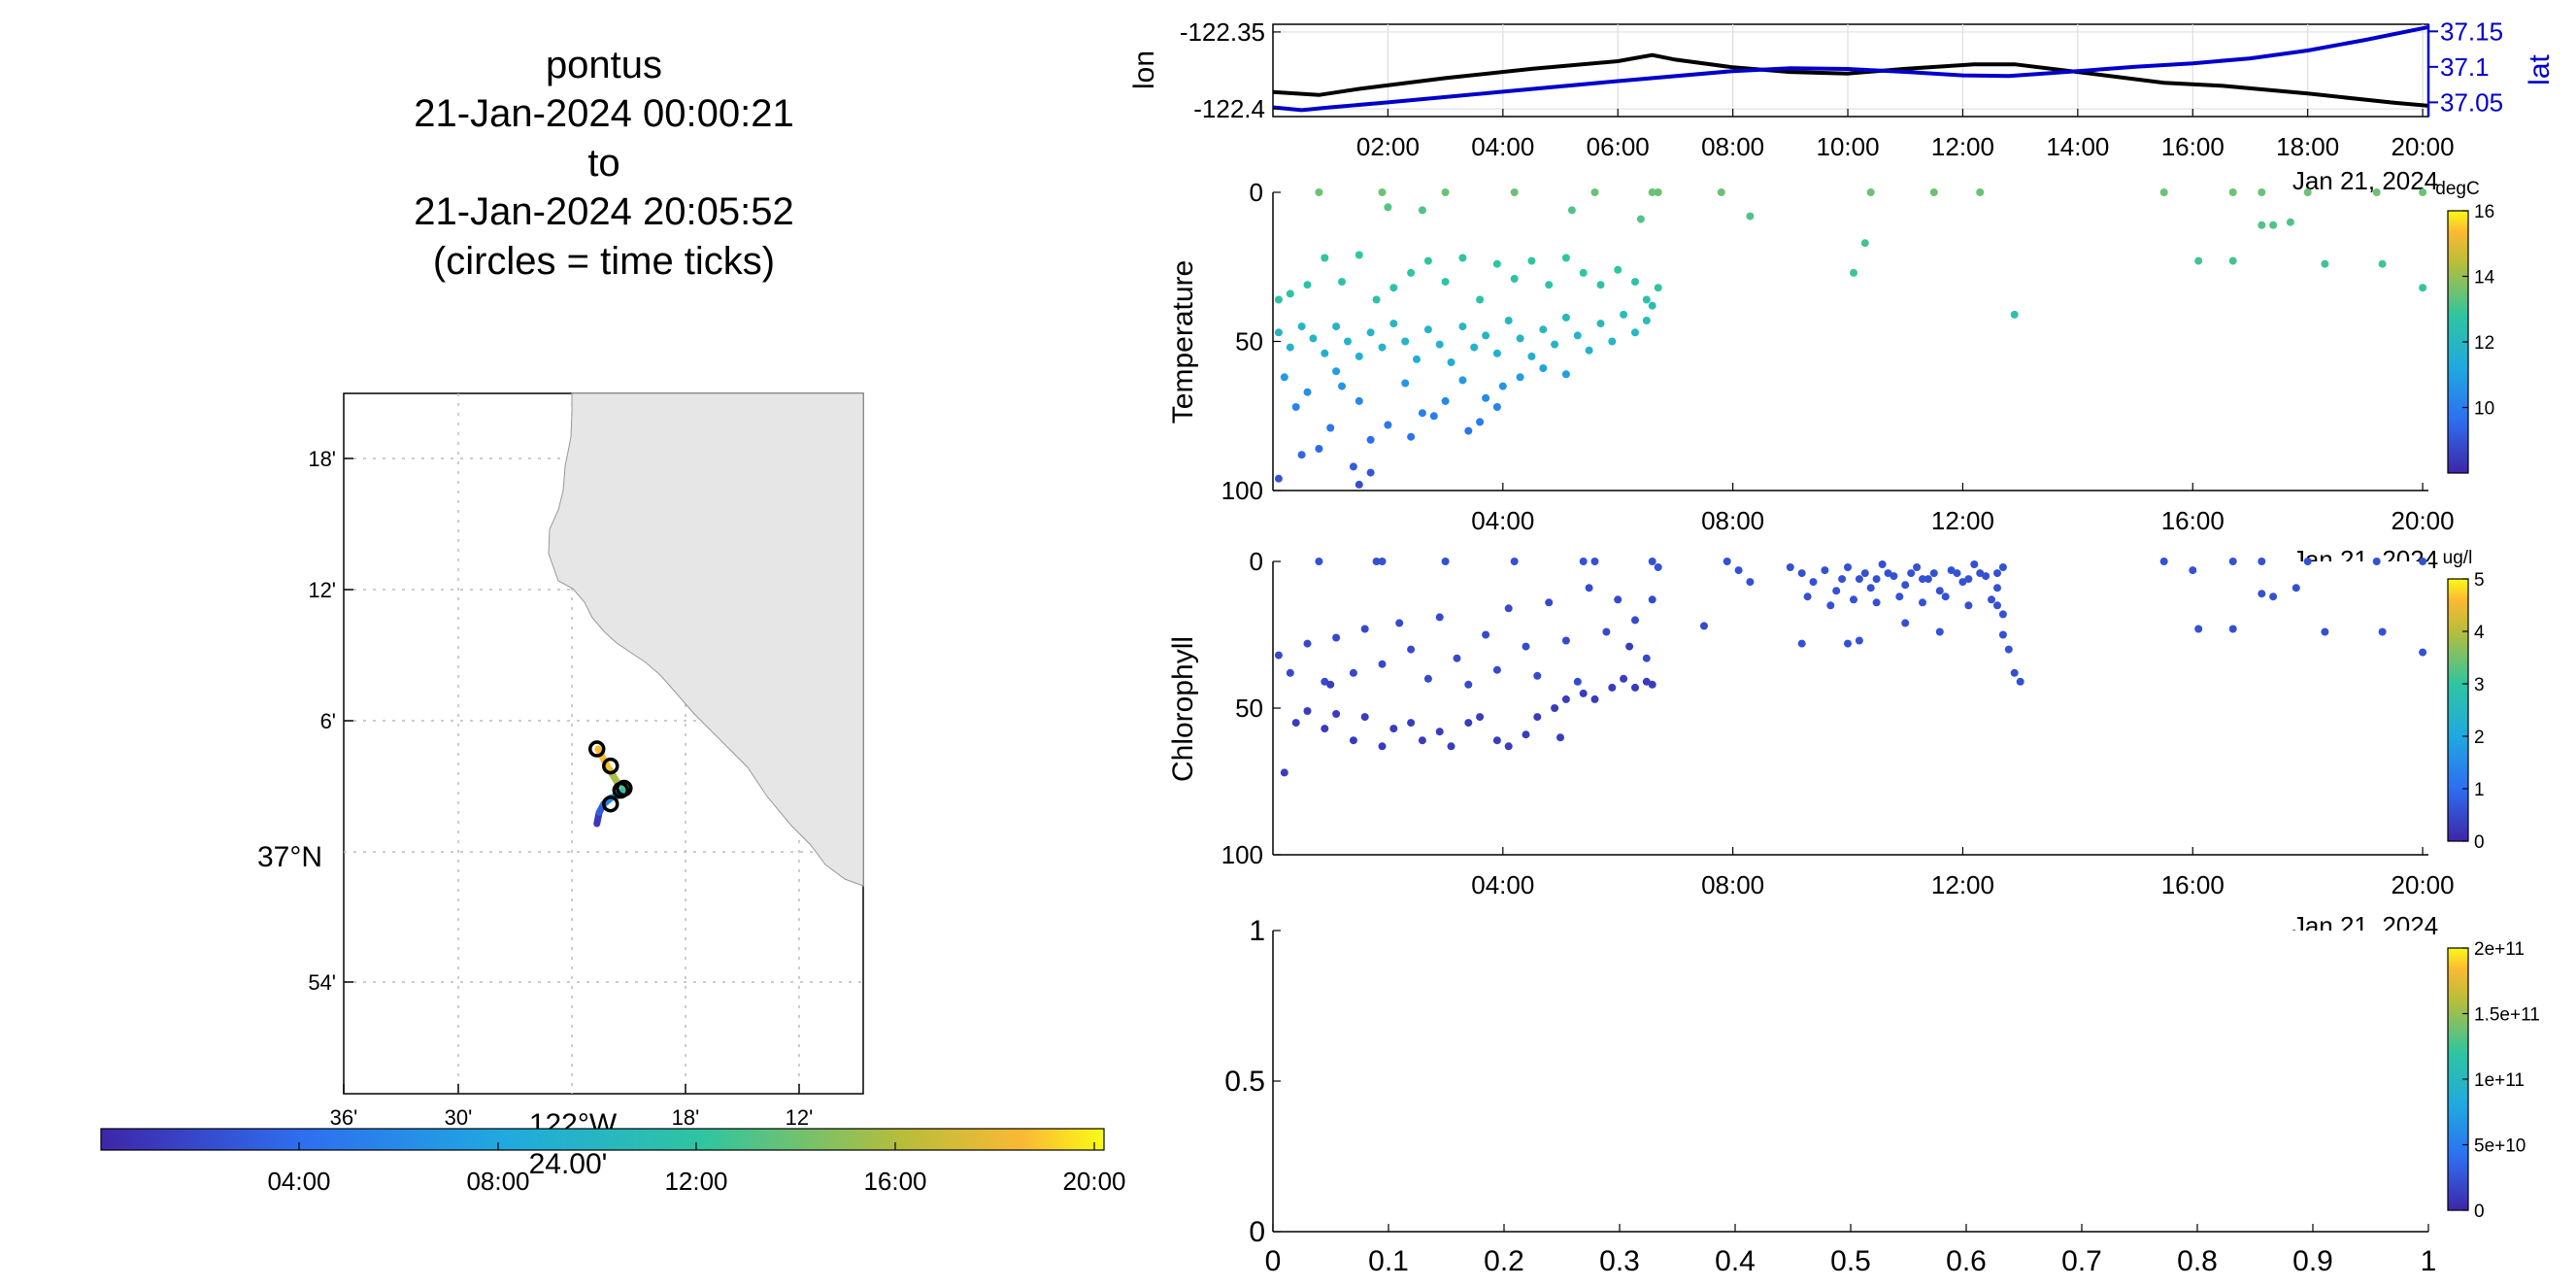  I want to click on lonlat-xtick-label: 10:00, so click(1849, 146).